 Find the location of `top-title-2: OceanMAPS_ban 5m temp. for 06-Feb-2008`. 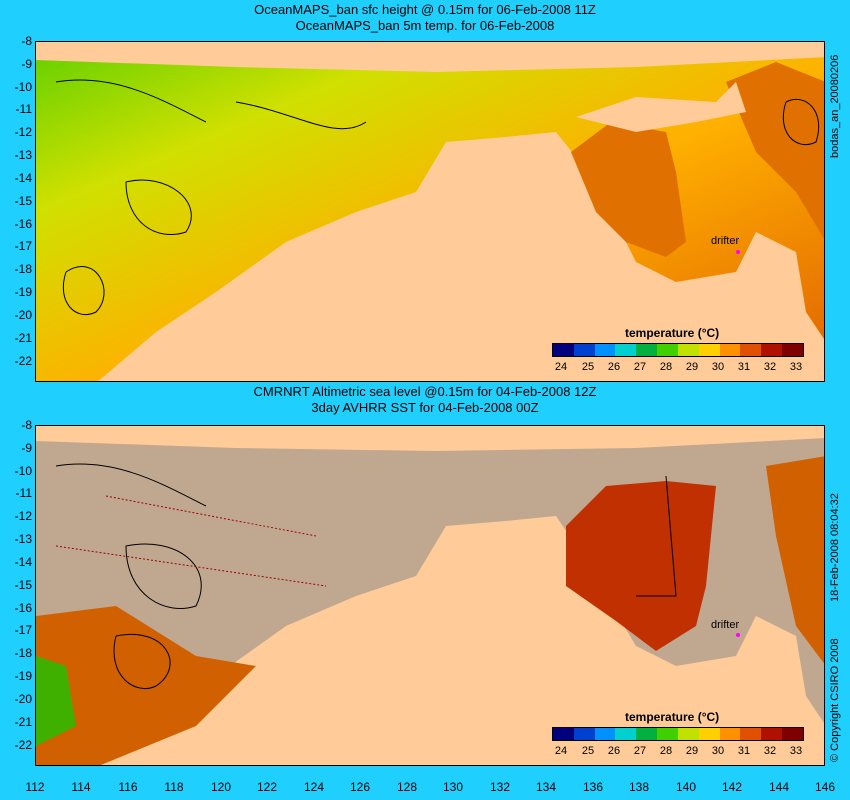

top-title-2: OceanMAPS_ban 5m temp. for 06-Feb-2008 is located at coordinates (425, 25).